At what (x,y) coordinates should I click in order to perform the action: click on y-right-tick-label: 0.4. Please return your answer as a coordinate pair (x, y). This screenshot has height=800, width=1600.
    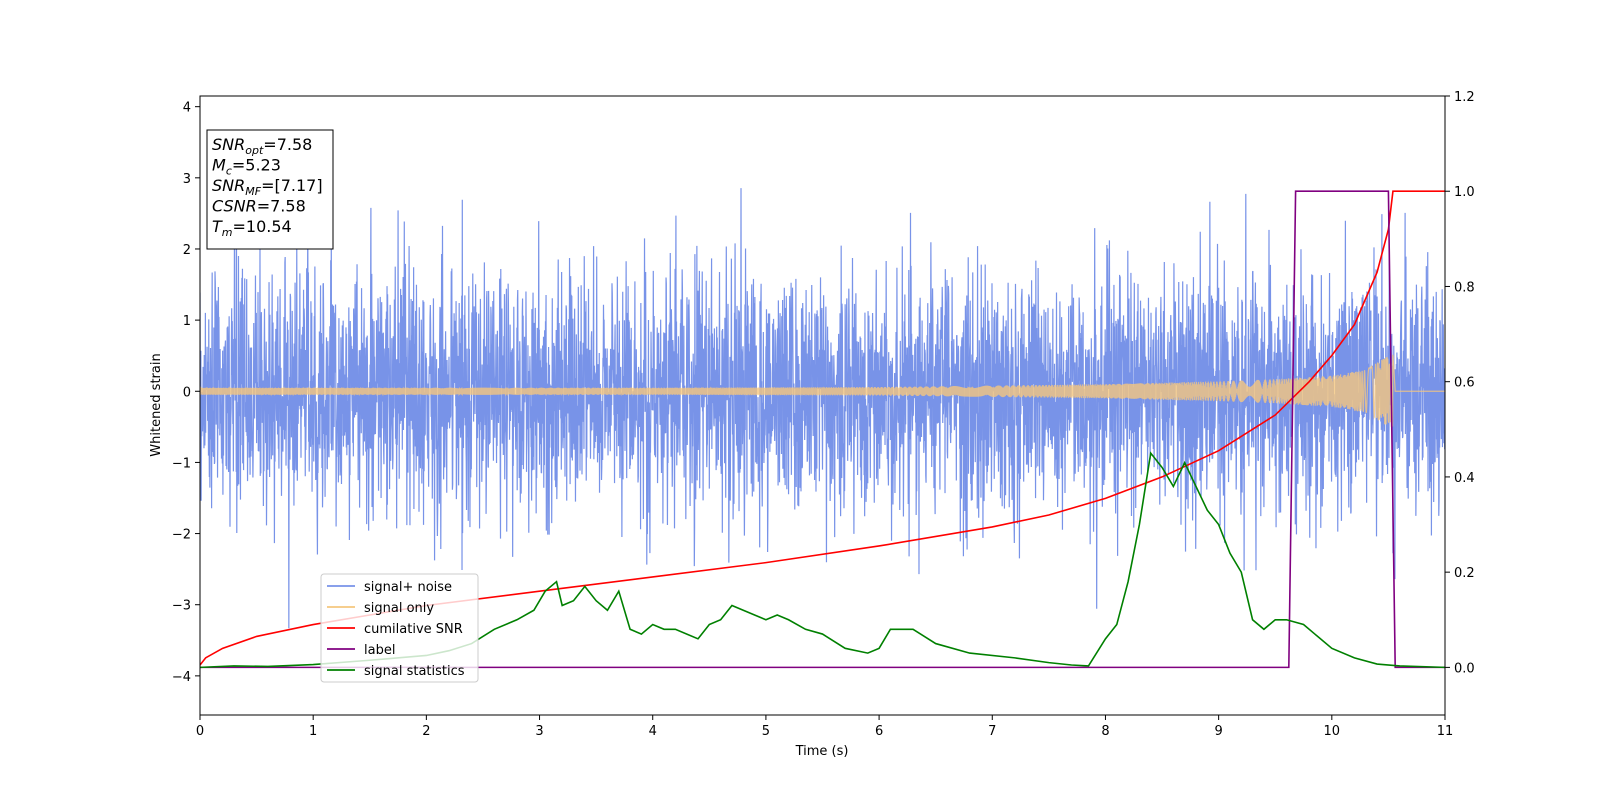
    Looking at the image, I should click on (1464, 478).